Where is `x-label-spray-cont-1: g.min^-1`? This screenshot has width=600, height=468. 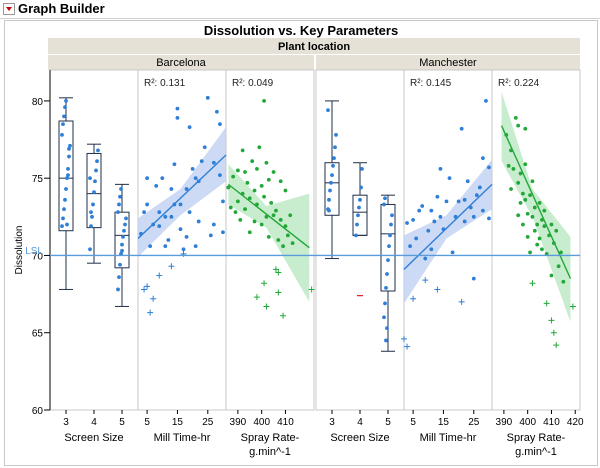 x-label-spray-cont-1: g.min^-1 is located at coordinates (536, 452).